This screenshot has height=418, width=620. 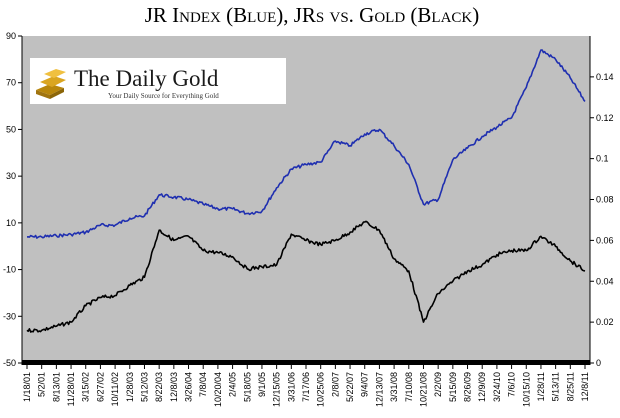 What do you see at coordinates (605, 77) in the screenshot?
I see `right-tick-label: 0.14` at bounding box center [605, 77].